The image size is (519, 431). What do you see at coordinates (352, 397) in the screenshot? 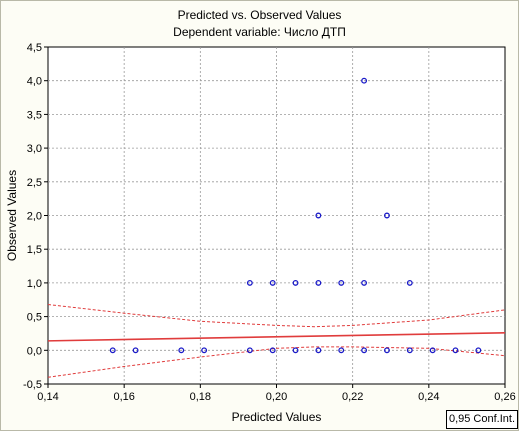
I see `x-tick-label: 0,22` at bounding box center [352, 397].